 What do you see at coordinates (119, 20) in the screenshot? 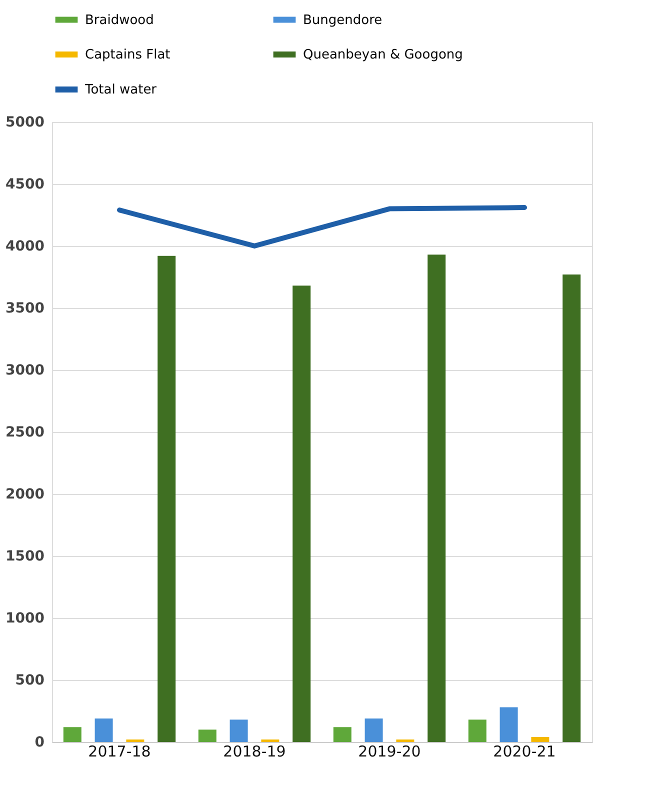
I see `legend-label: Braidwood` at bounding box center [119, 20].